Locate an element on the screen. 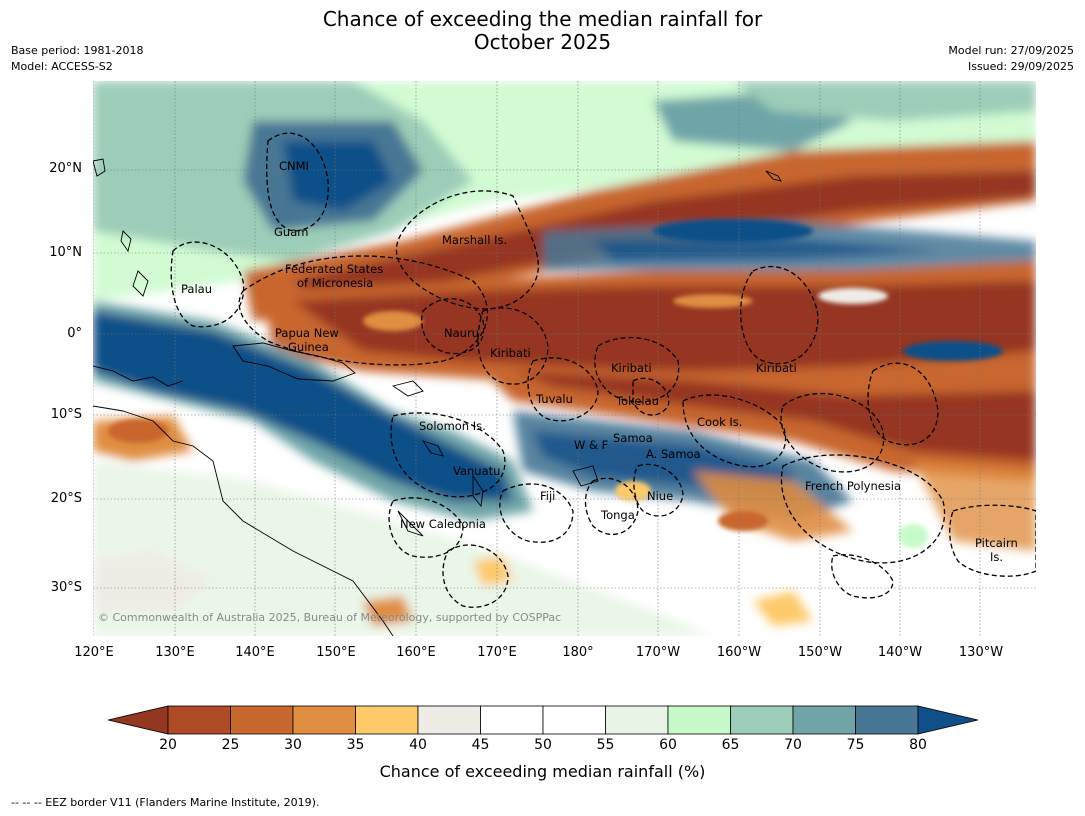 The height and width of the screenshot is (816, 1085). model-info: Base period: 1981-2018 Model: ACCESS-S2 is located at coordinates (77, 59).